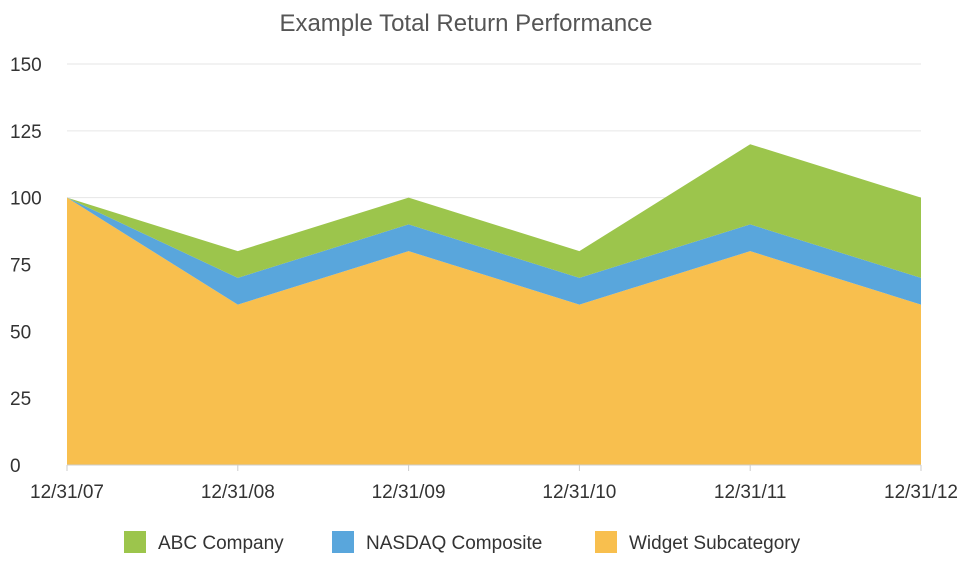 This screenshot has width=958, height=575. What do you see at coordinates (409, 492) in the screenshot?
I see `x-tick-label: 12/31/09` at bounding box center [409, 492].